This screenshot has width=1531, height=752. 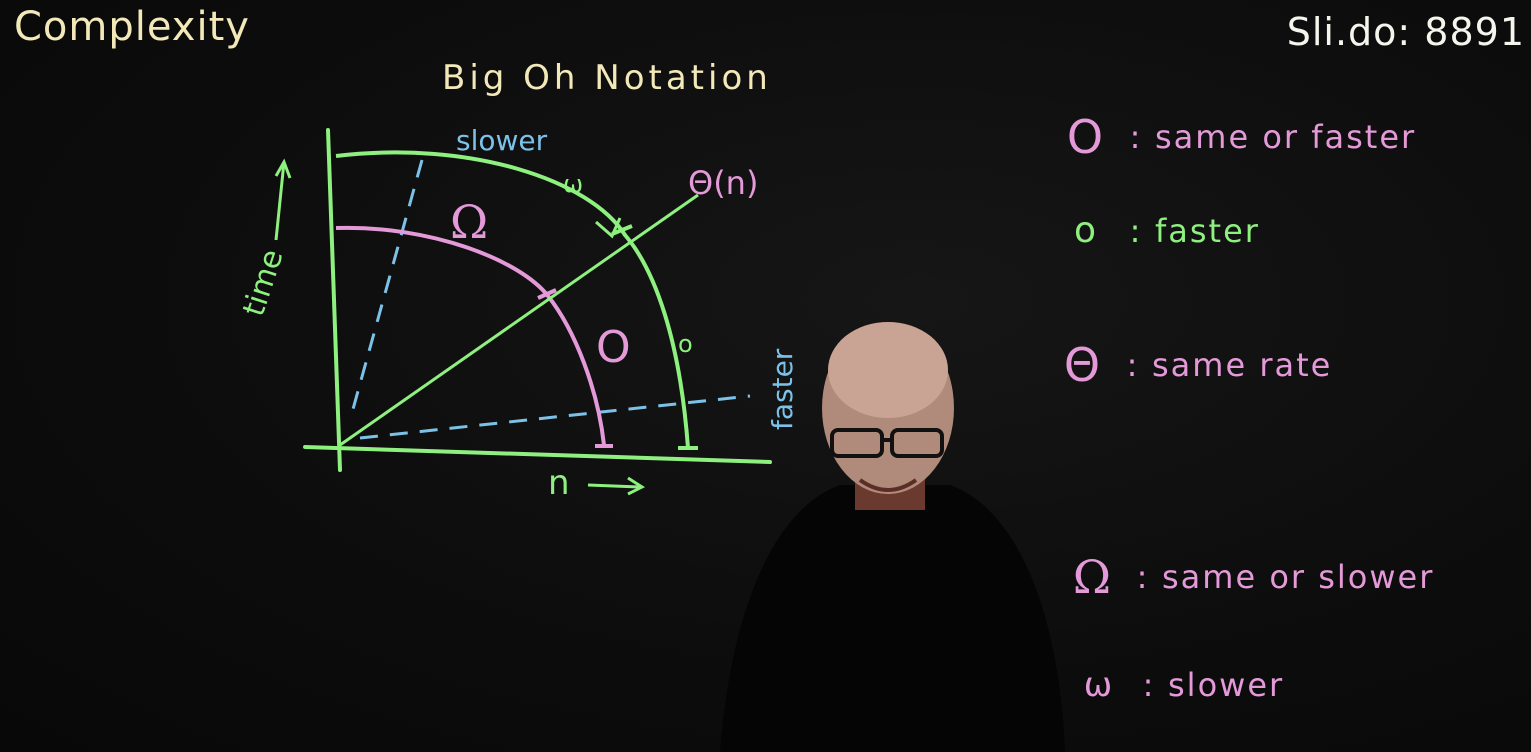 I want to click on outer-arc, so click(x=512, y=299).